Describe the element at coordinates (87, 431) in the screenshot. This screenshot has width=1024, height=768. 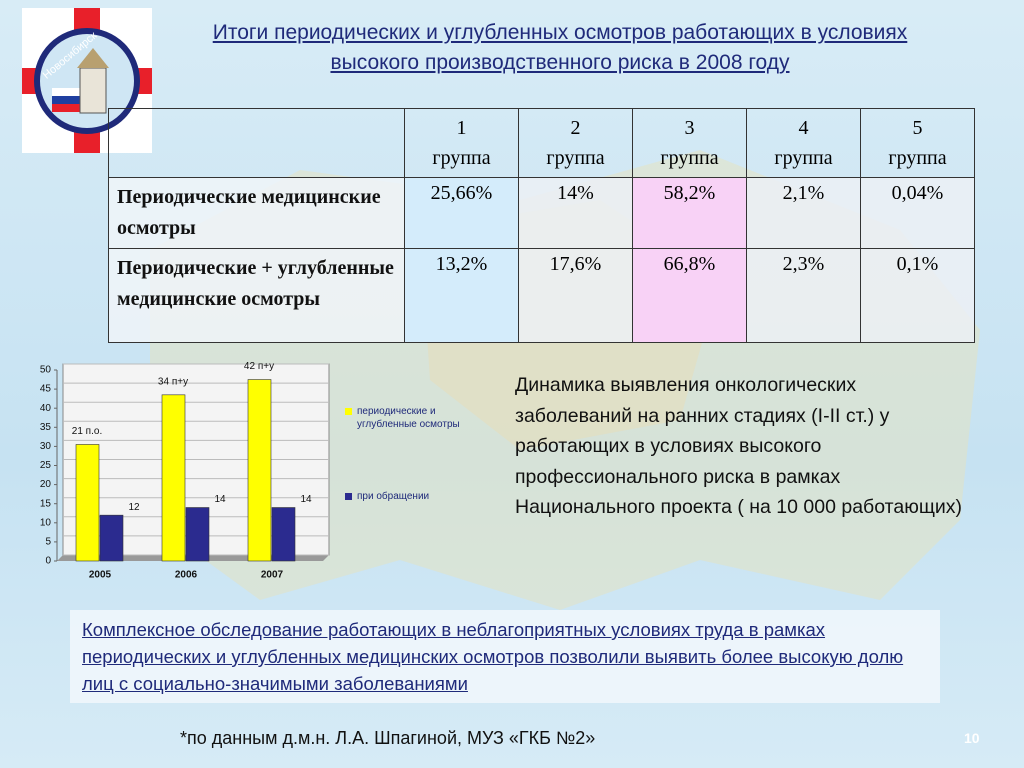
I see `annotation: 21 п.о.` at that location.